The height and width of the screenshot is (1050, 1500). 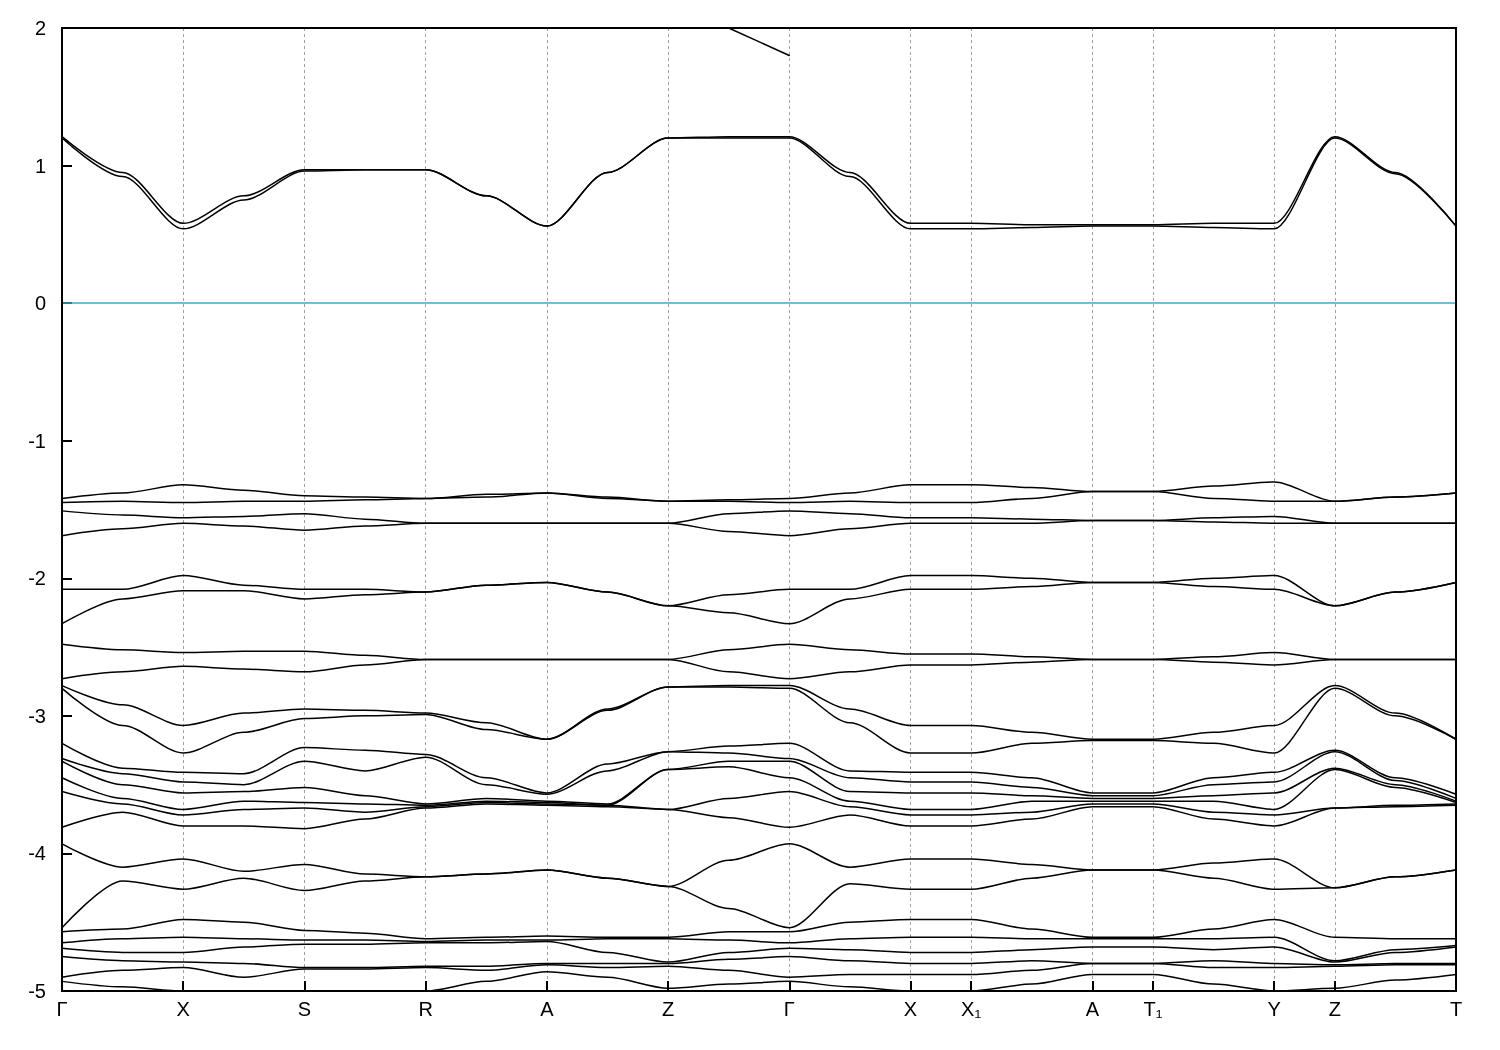 What do you see at coordinates (1153, 1009) in the screenshot?
I see `x-tick-label: T₁` at bounding box center [1153, 1009].